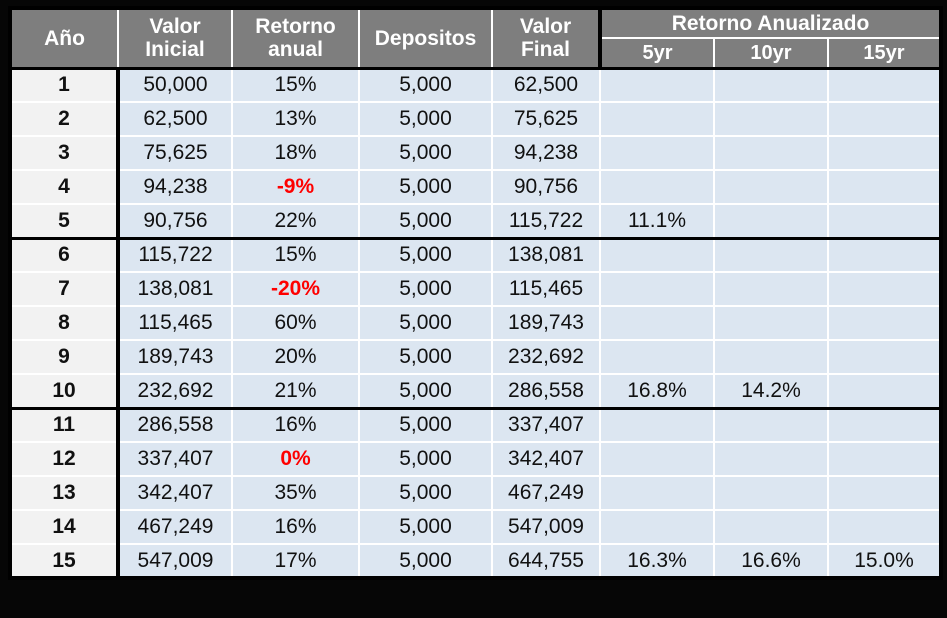  Describe the element at coordinates (64, 221) in the screenshot. I see `cell-year: 5` at that location.